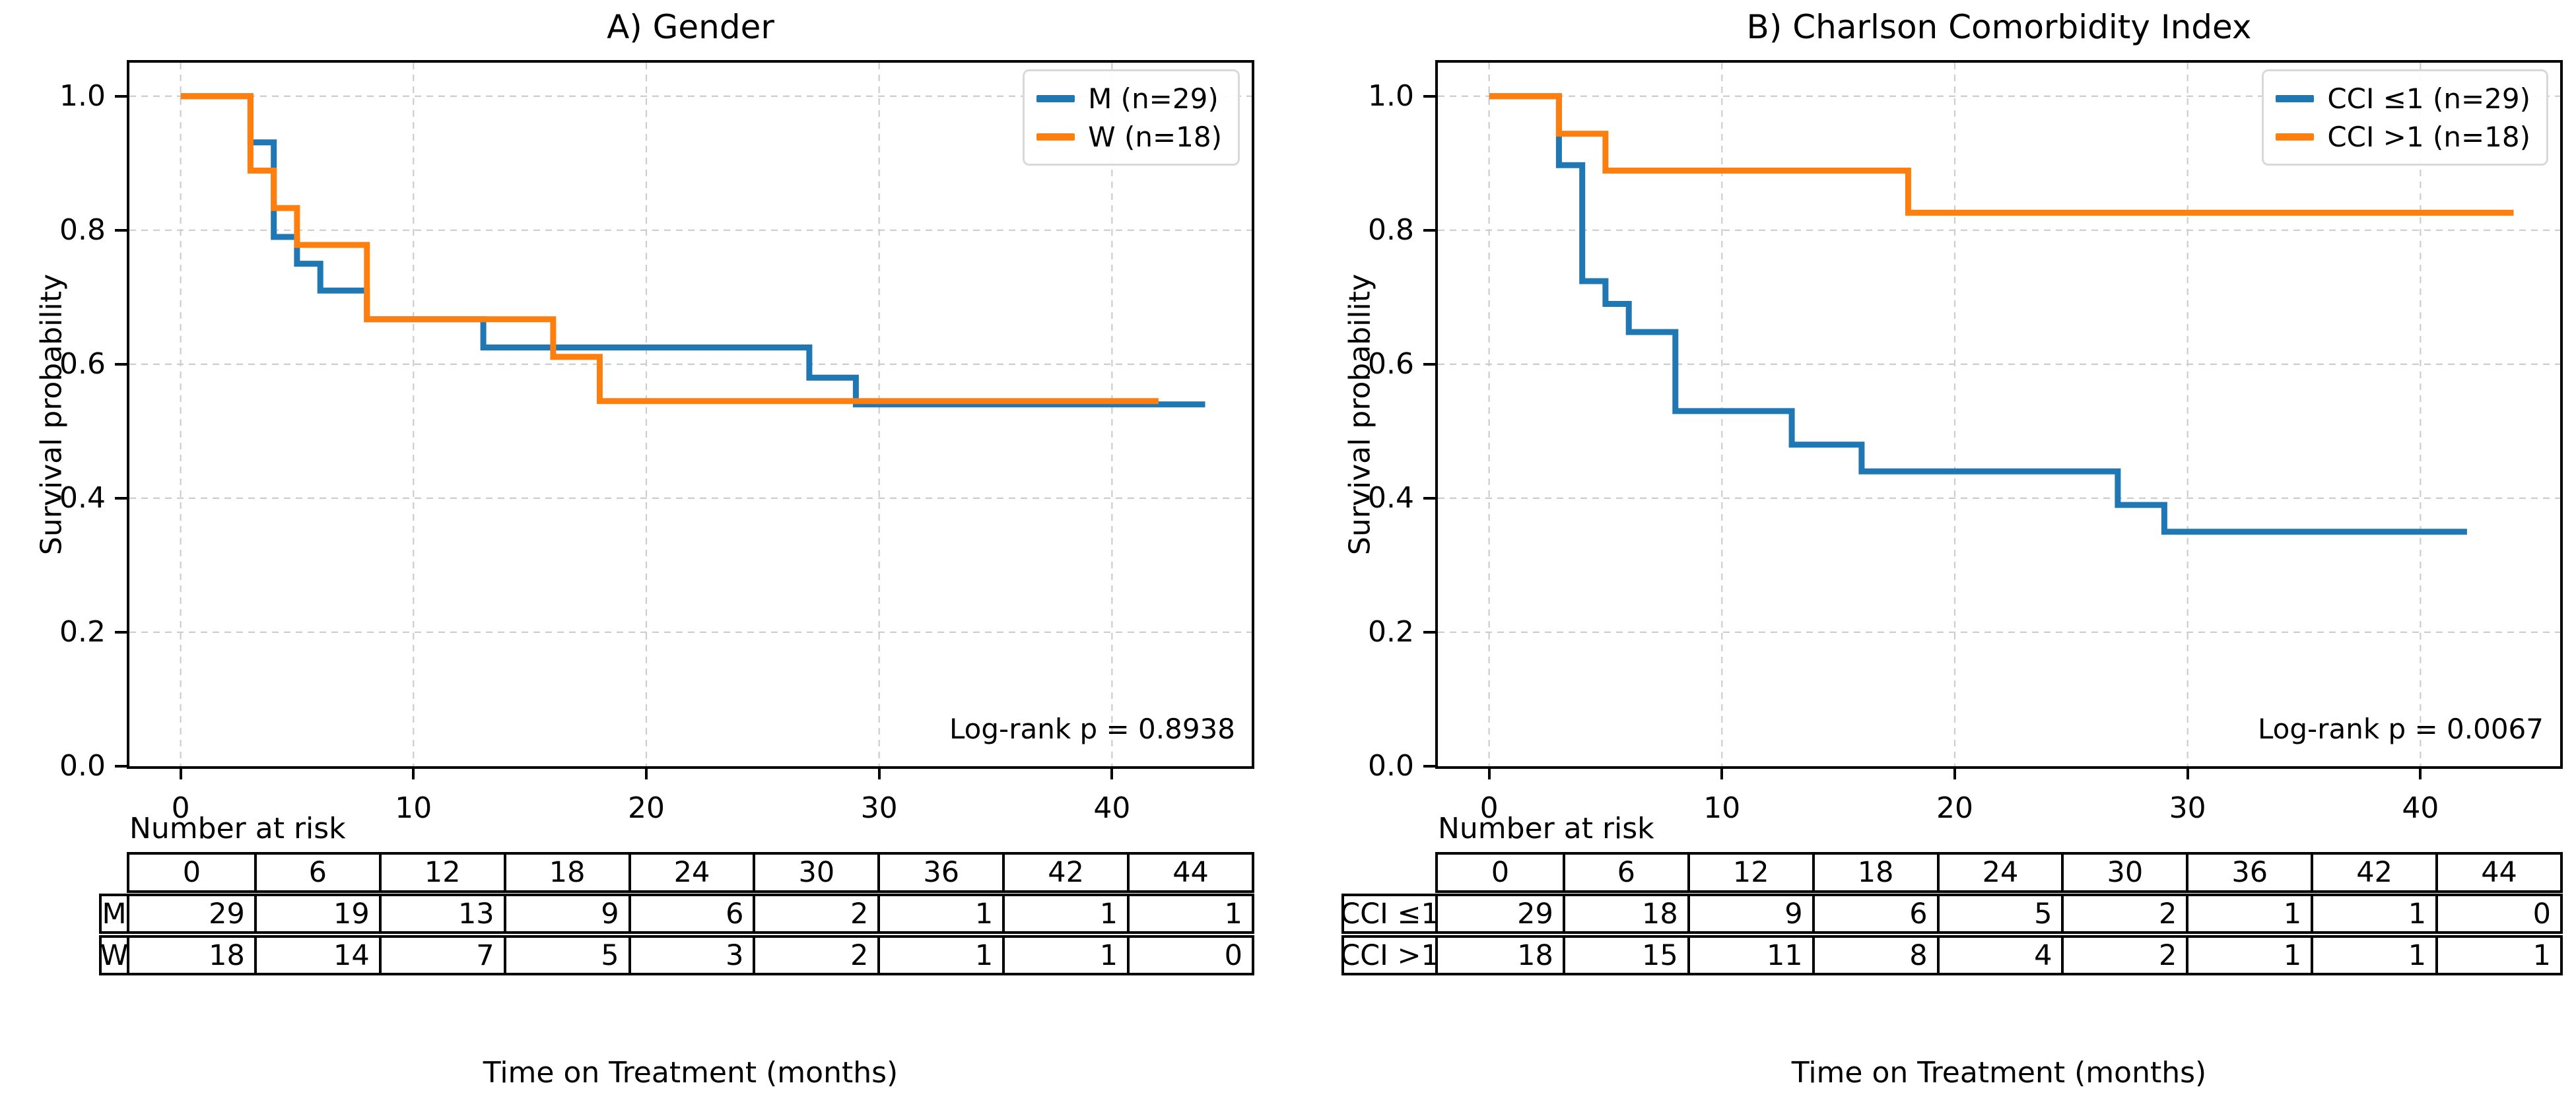 The height and width of the screenshot is (1116, 2576). What do you see at coordinates (114, 955) in the screenshot?
I see `risk-row-label: W` at bounding box center [114, 955].